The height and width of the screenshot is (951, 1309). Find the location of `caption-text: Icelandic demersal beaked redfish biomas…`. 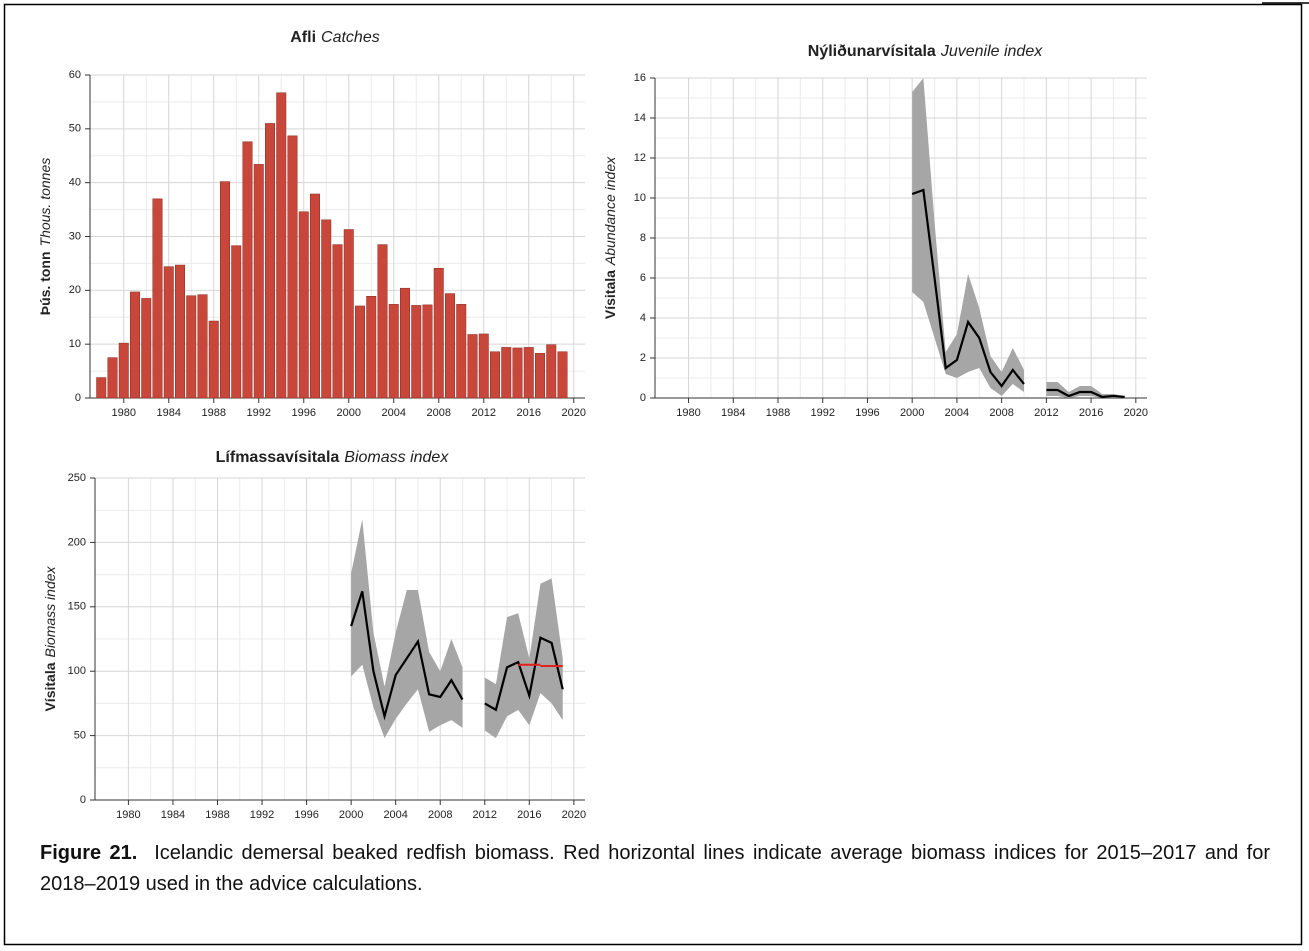

caption-text: Icelandic demersal beaked redfish biomas… is located at coordinates (655, 868).